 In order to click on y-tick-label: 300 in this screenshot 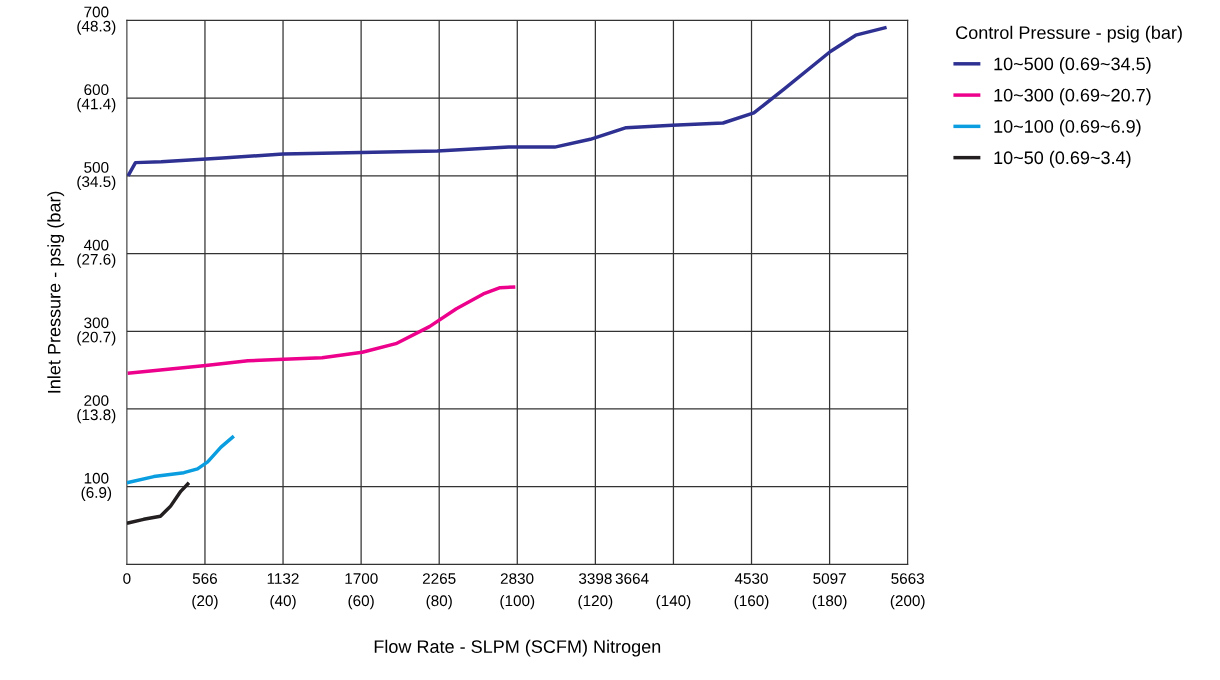, I will do `click(96, 323)`.